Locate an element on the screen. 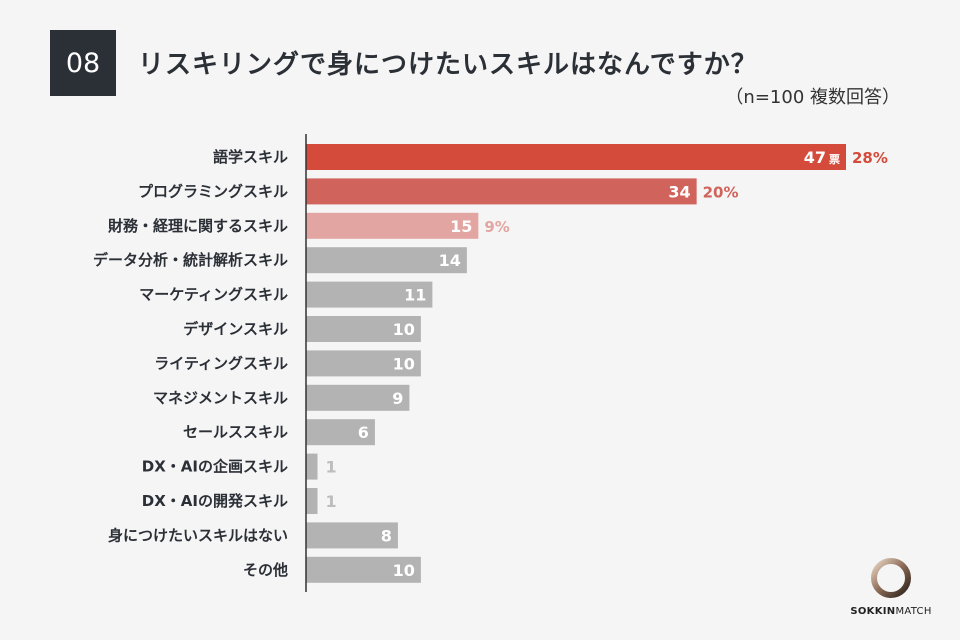 This screenshot has width=960, height=640. category-label: マネジメントスキル is located at coordinates (220, 398).